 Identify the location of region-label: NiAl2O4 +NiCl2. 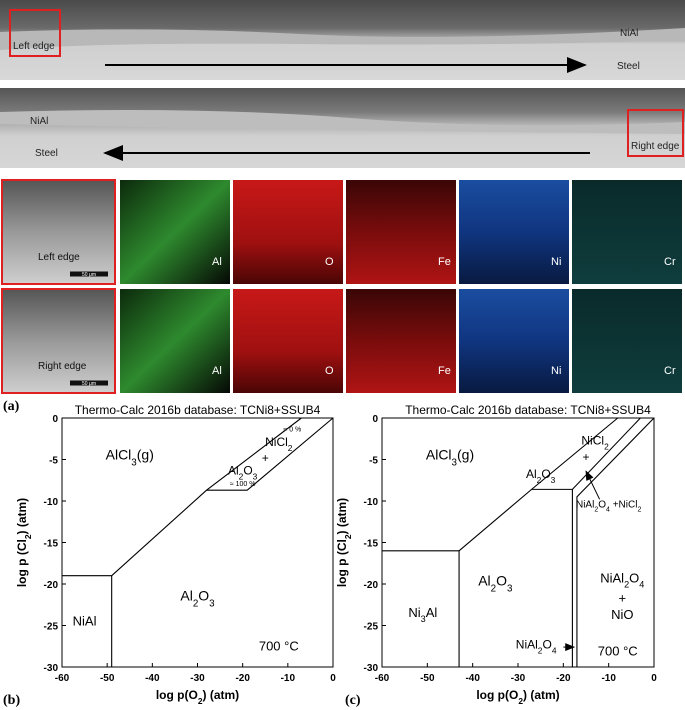
(608, 507).